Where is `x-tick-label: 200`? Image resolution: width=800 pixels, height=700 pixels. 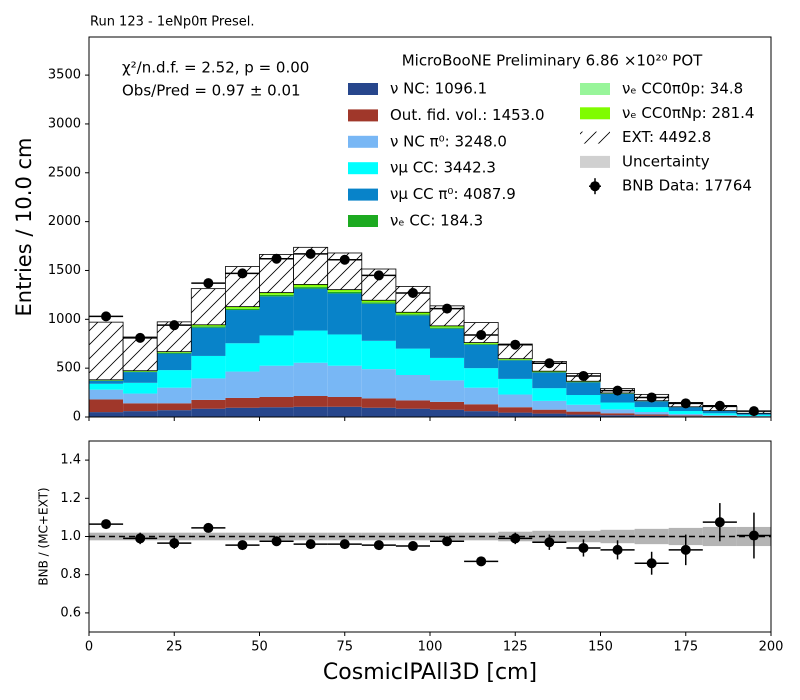 x-tick-label: 200 is located at coordinates (771, 647).